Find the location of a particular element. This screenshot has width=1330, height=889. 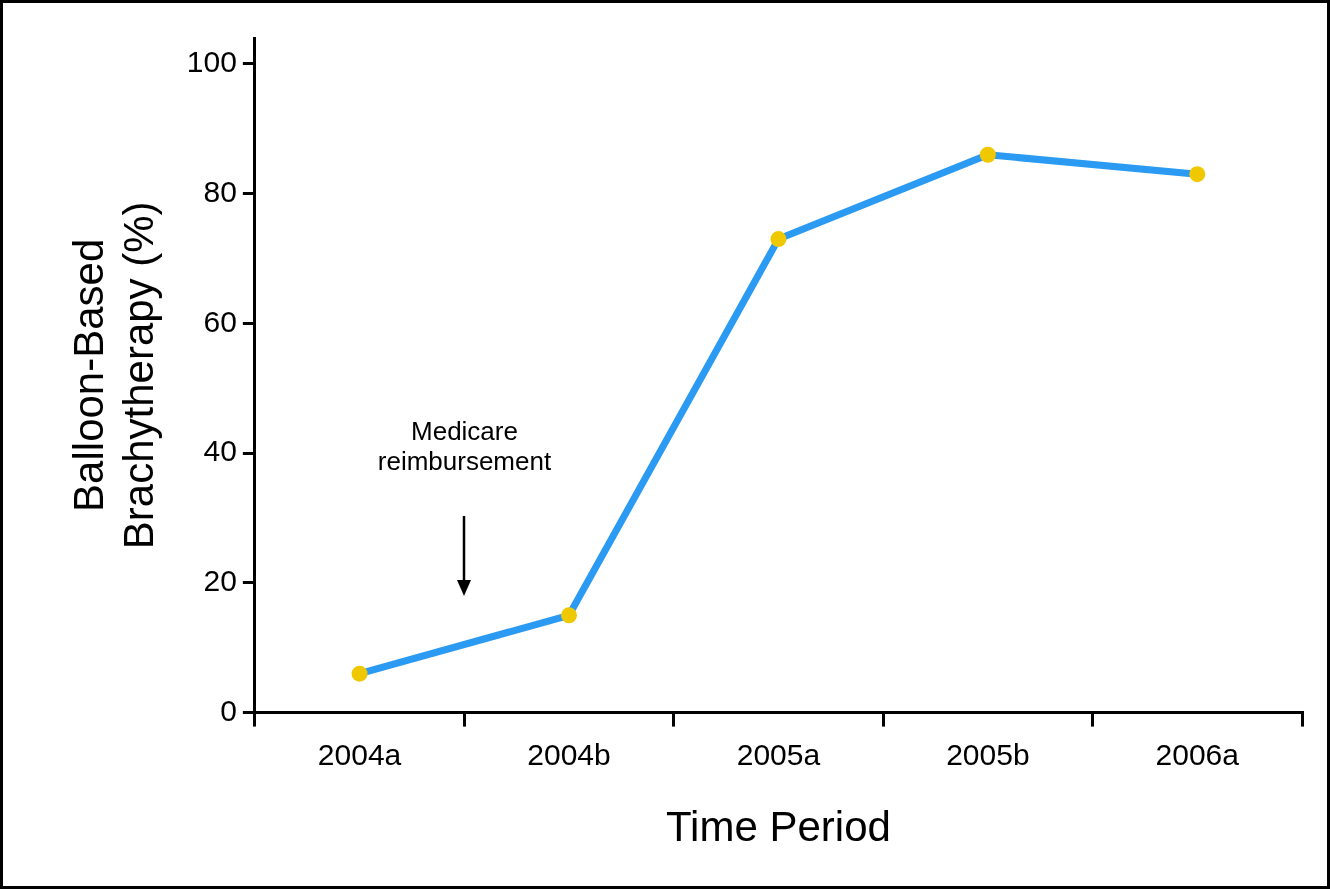

y-tick-label: 60 is located at coordinates (220, 321).